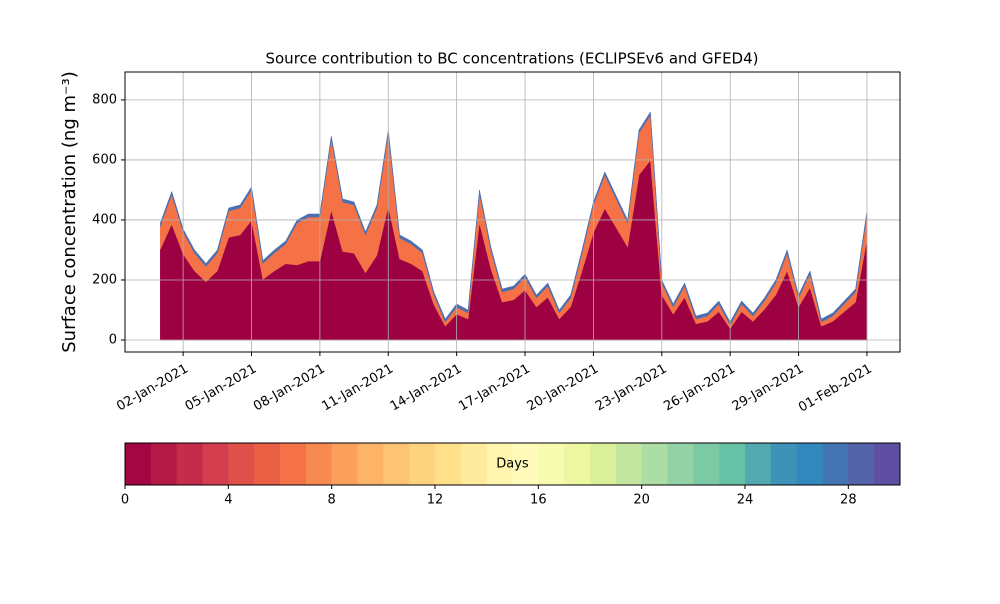 Image resolution: width=1000 pixels, height=604 pixels. I want to click on colorbar-tick-label: 24, so click(745, 500).